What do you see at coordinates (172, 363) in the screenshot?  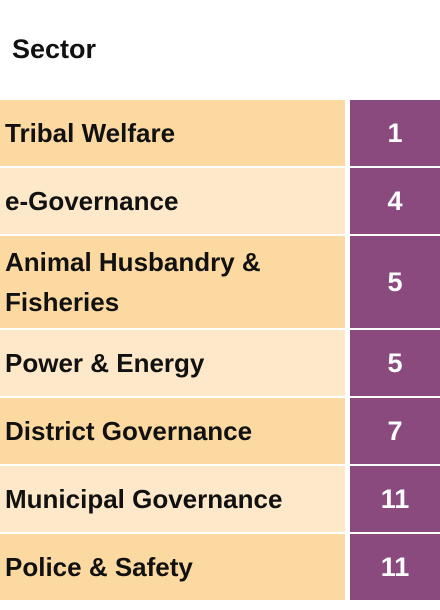 I see `sector-name: Power & Energy` at bounding box center [172, 363].